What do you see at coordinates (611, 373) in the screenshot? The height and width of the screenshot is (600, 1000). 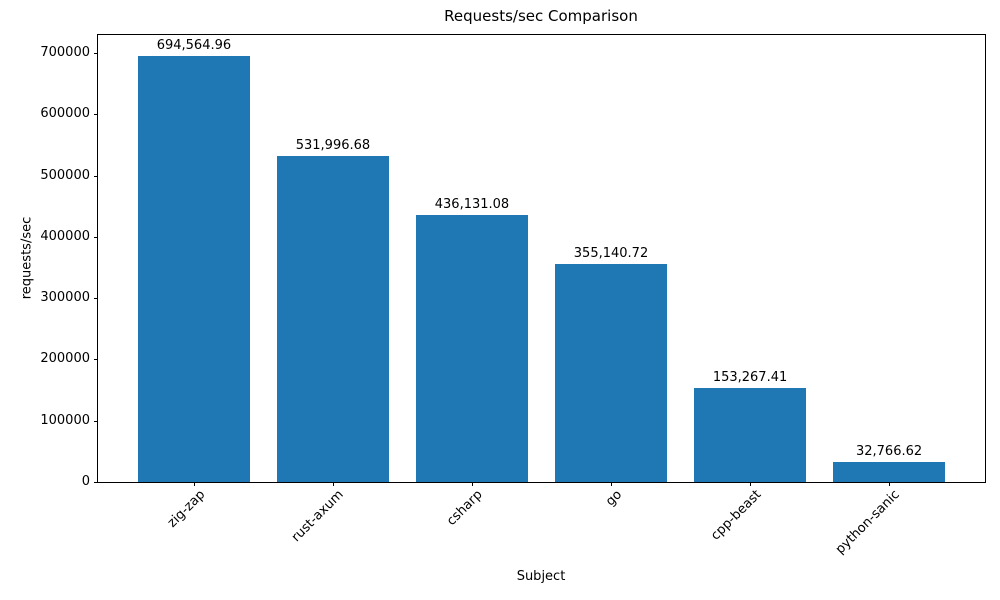 I see `bar-go` at bounding box center [611, 373].